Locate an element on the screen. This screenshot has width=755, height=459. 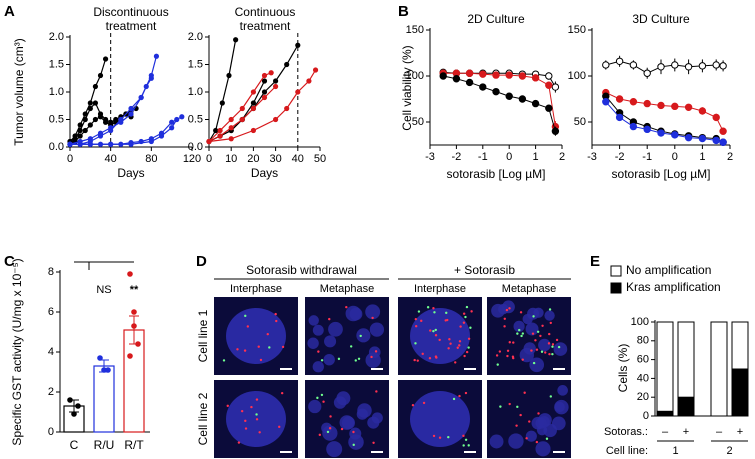
x-tick-label: -2 is located at coordinates (620, 157).